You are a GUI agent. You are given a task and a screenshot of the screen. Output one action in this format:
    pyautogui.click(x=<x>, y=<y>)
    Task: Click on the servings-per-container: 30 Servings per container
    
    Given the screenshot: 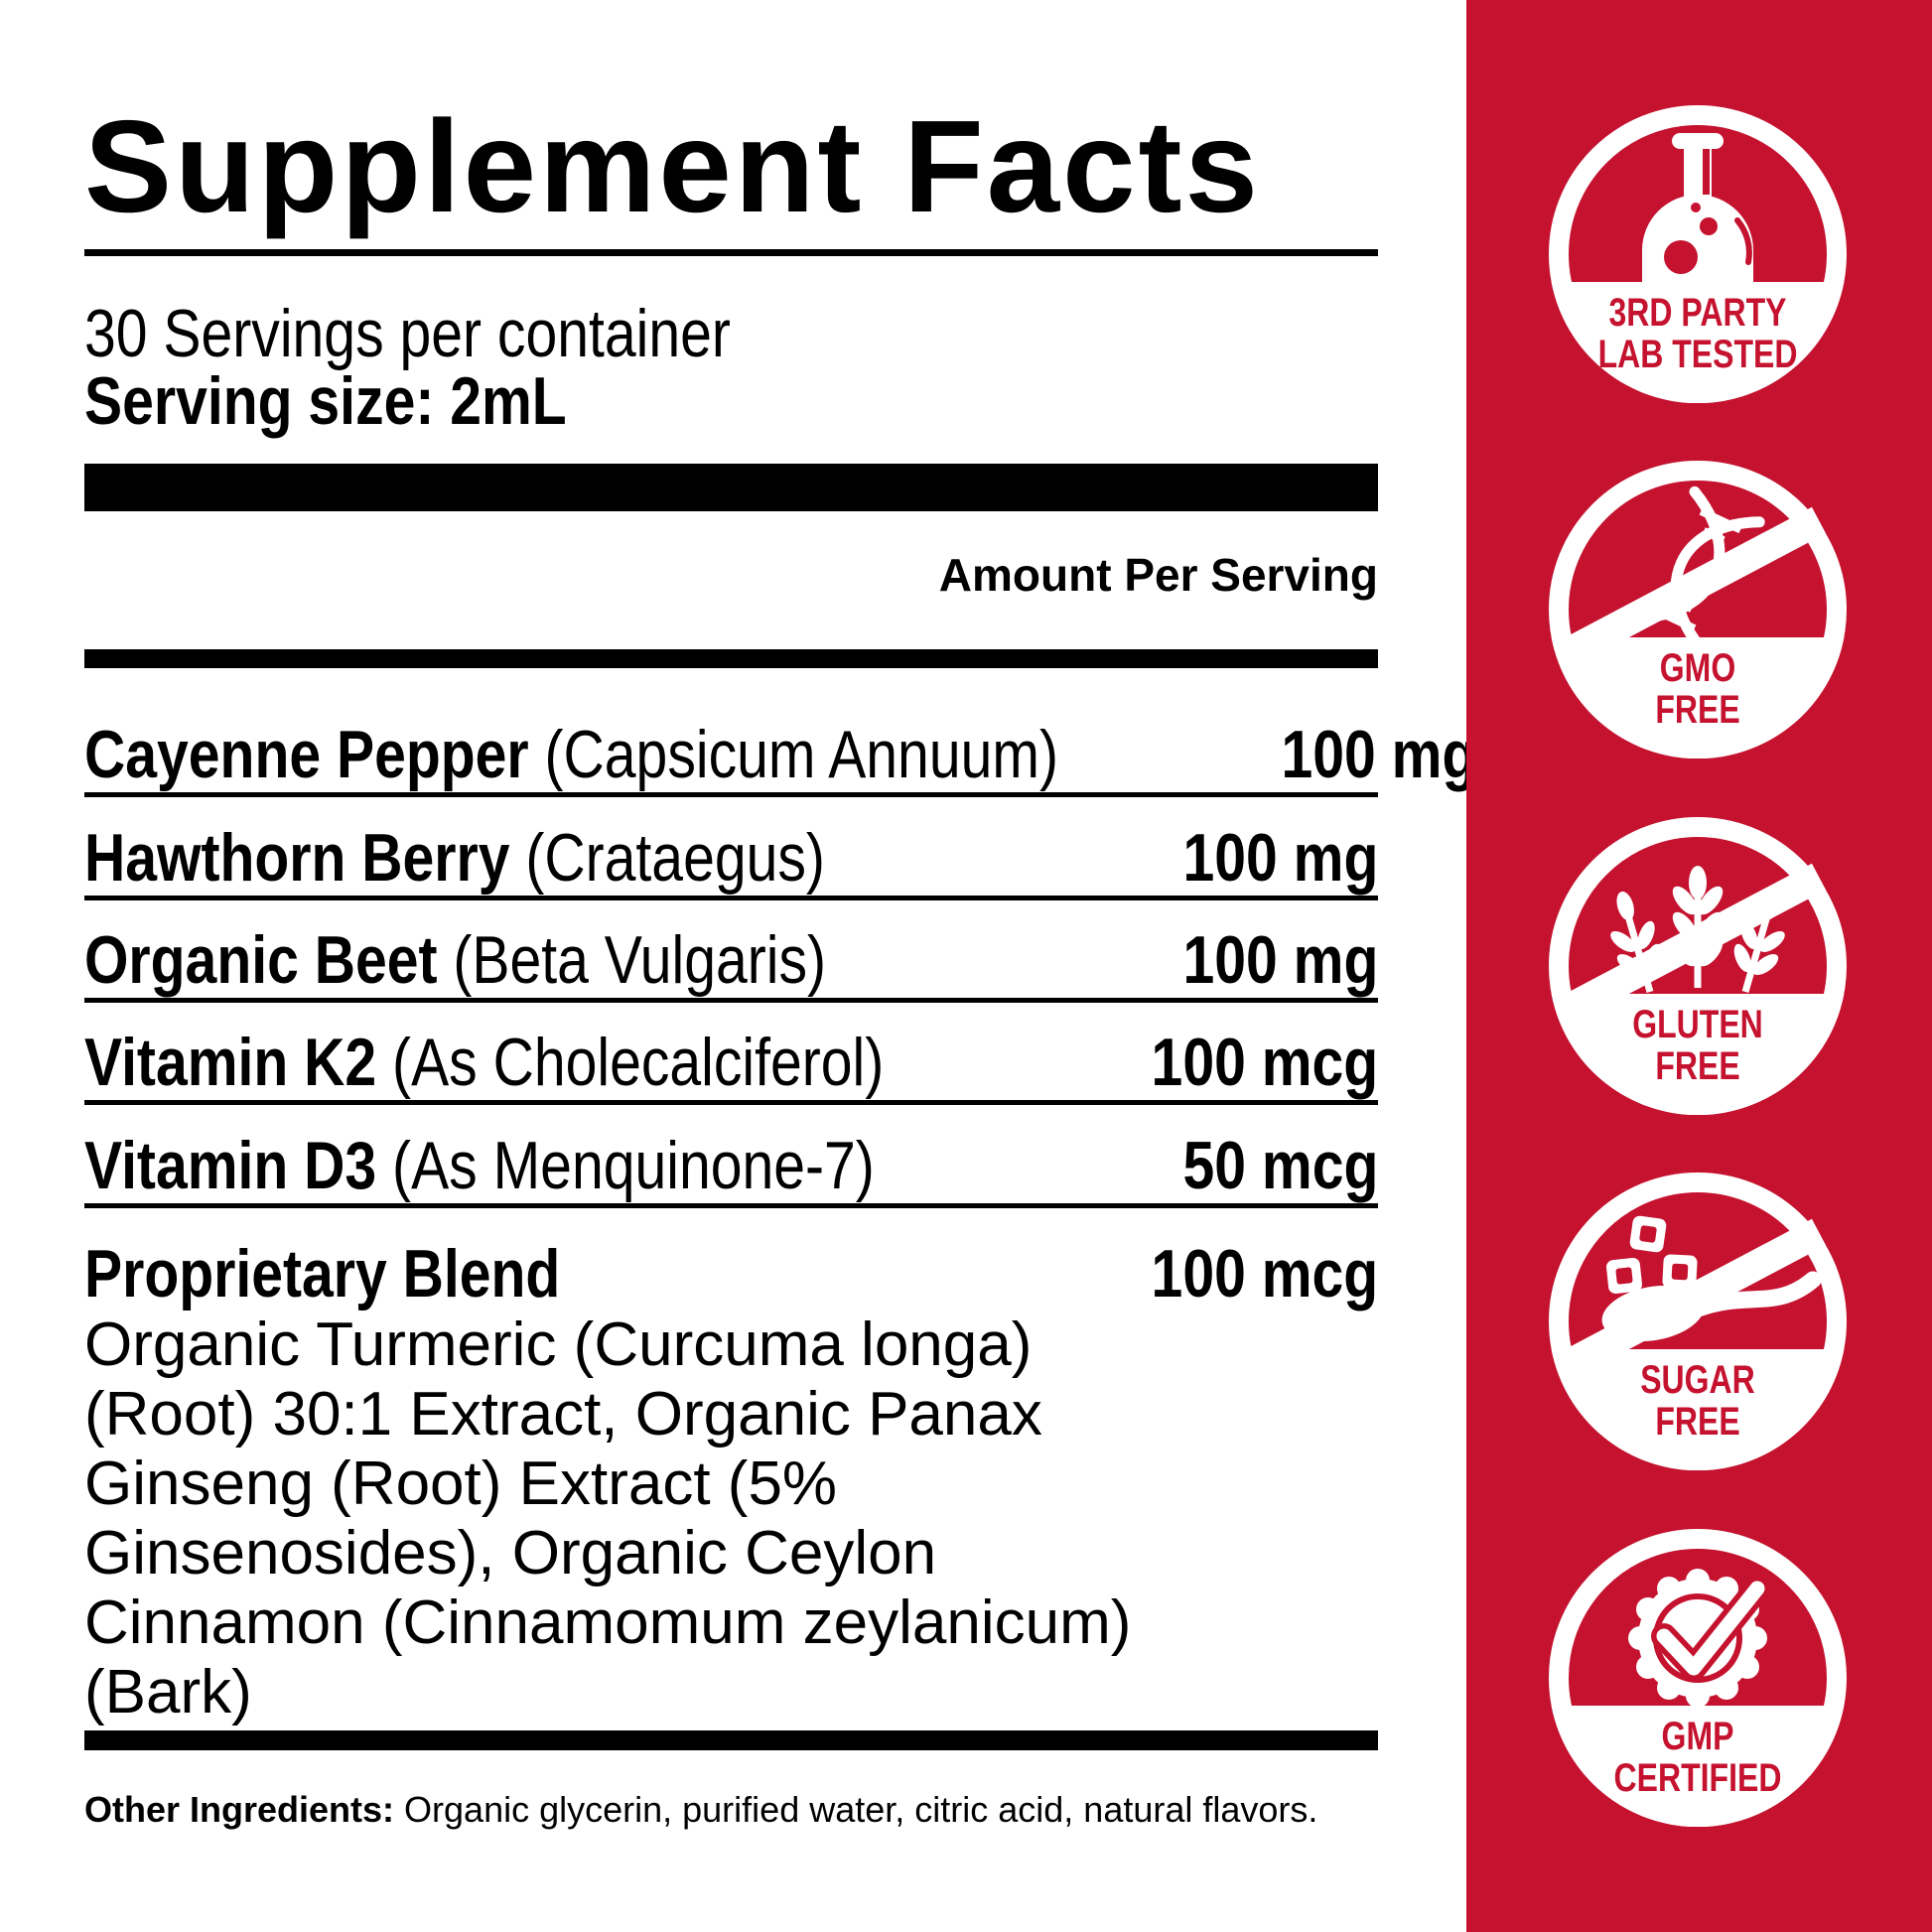 What is the action you would take?
    pyautogui.click(x=407, y=334)
    